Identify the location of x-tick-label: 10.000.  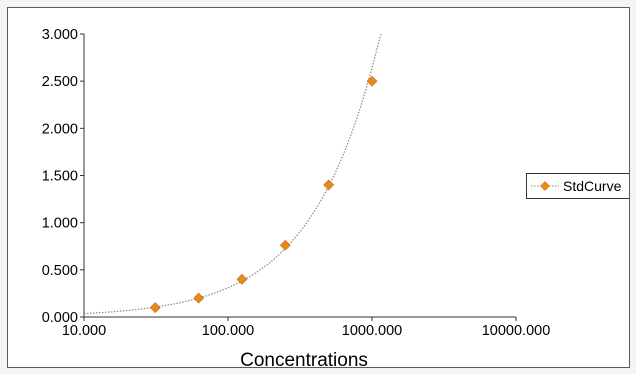
(84, 331).